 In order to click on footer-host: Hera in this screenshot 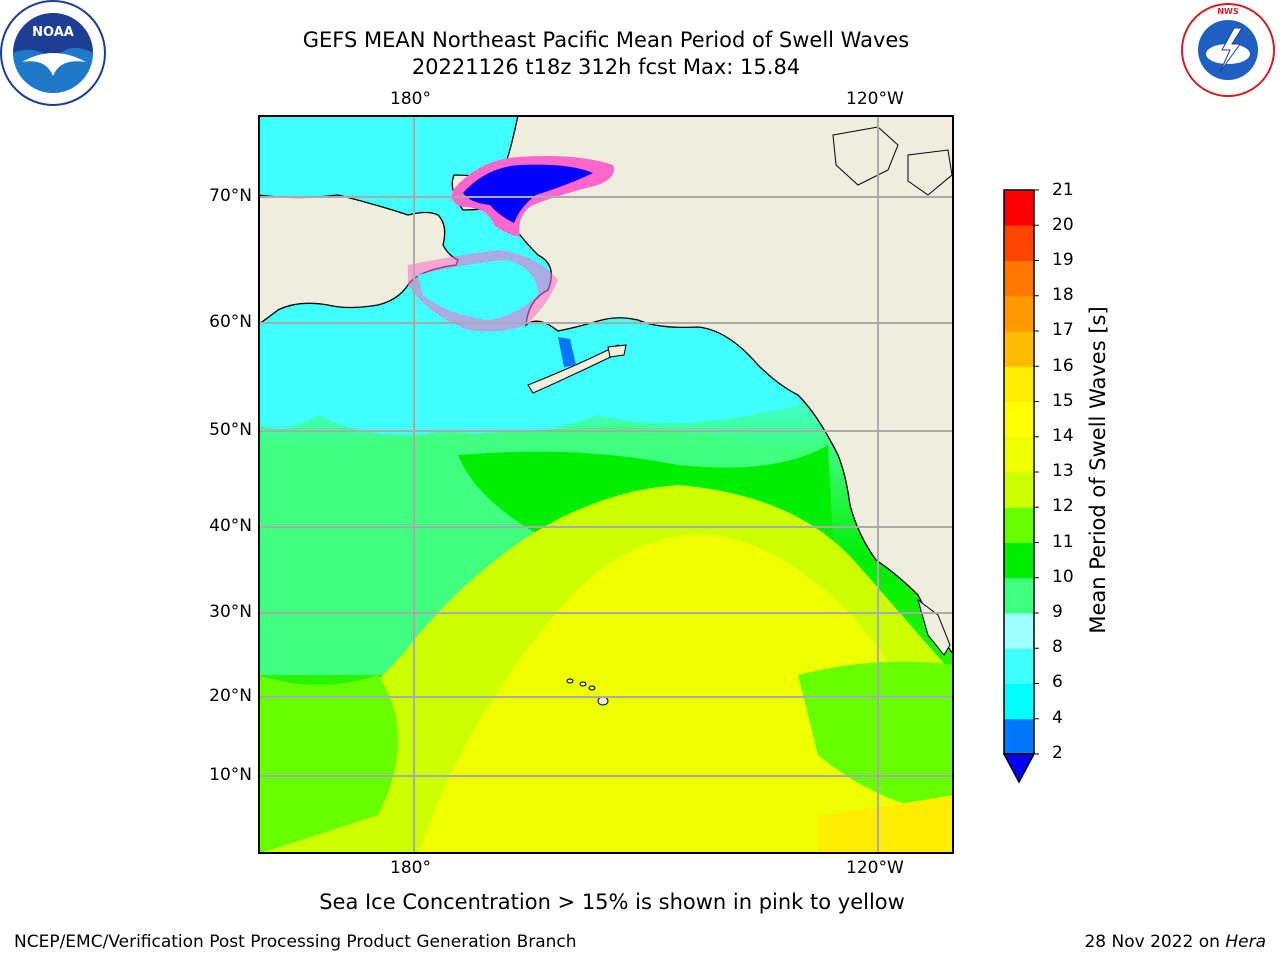, I will do `click(1245, 942)`.